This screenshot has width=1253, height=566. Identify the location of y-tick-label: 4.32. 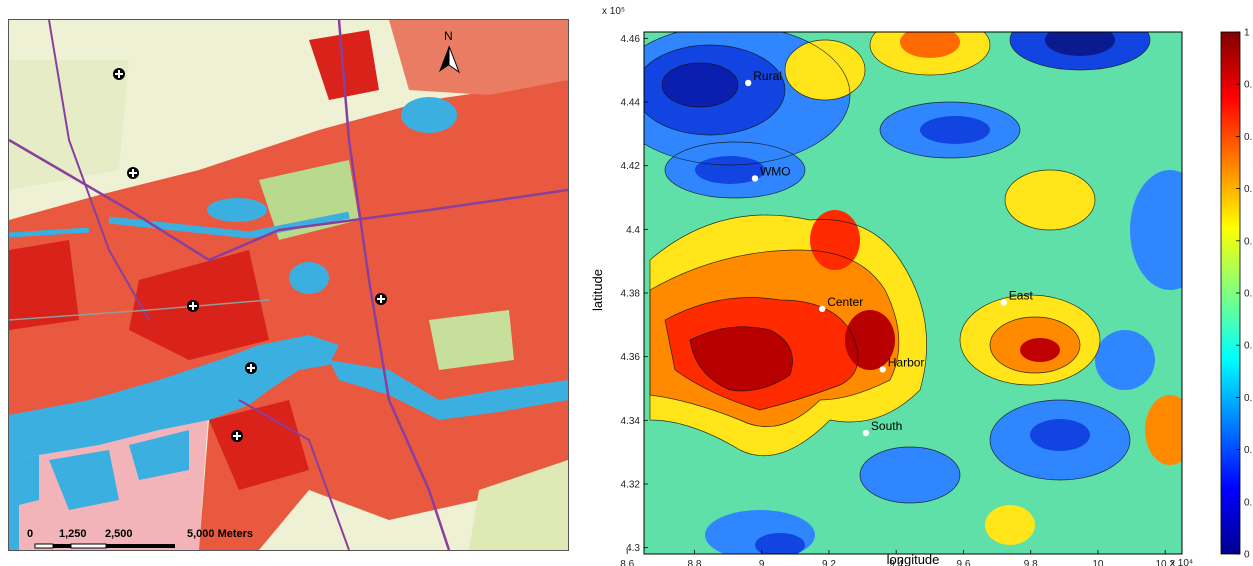
(631, 484).